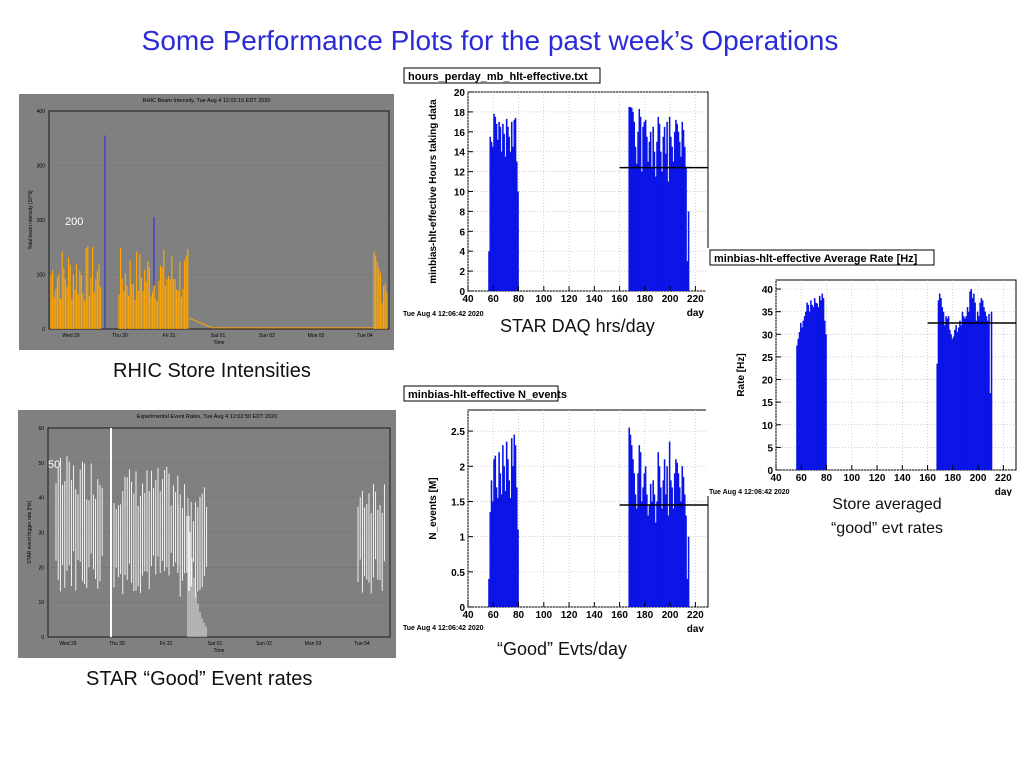  What do you see at coordinates (120, 336) in the screenshot?
I see `panel-x-tick-label: Thu 30` at bounding box center [120, 336].